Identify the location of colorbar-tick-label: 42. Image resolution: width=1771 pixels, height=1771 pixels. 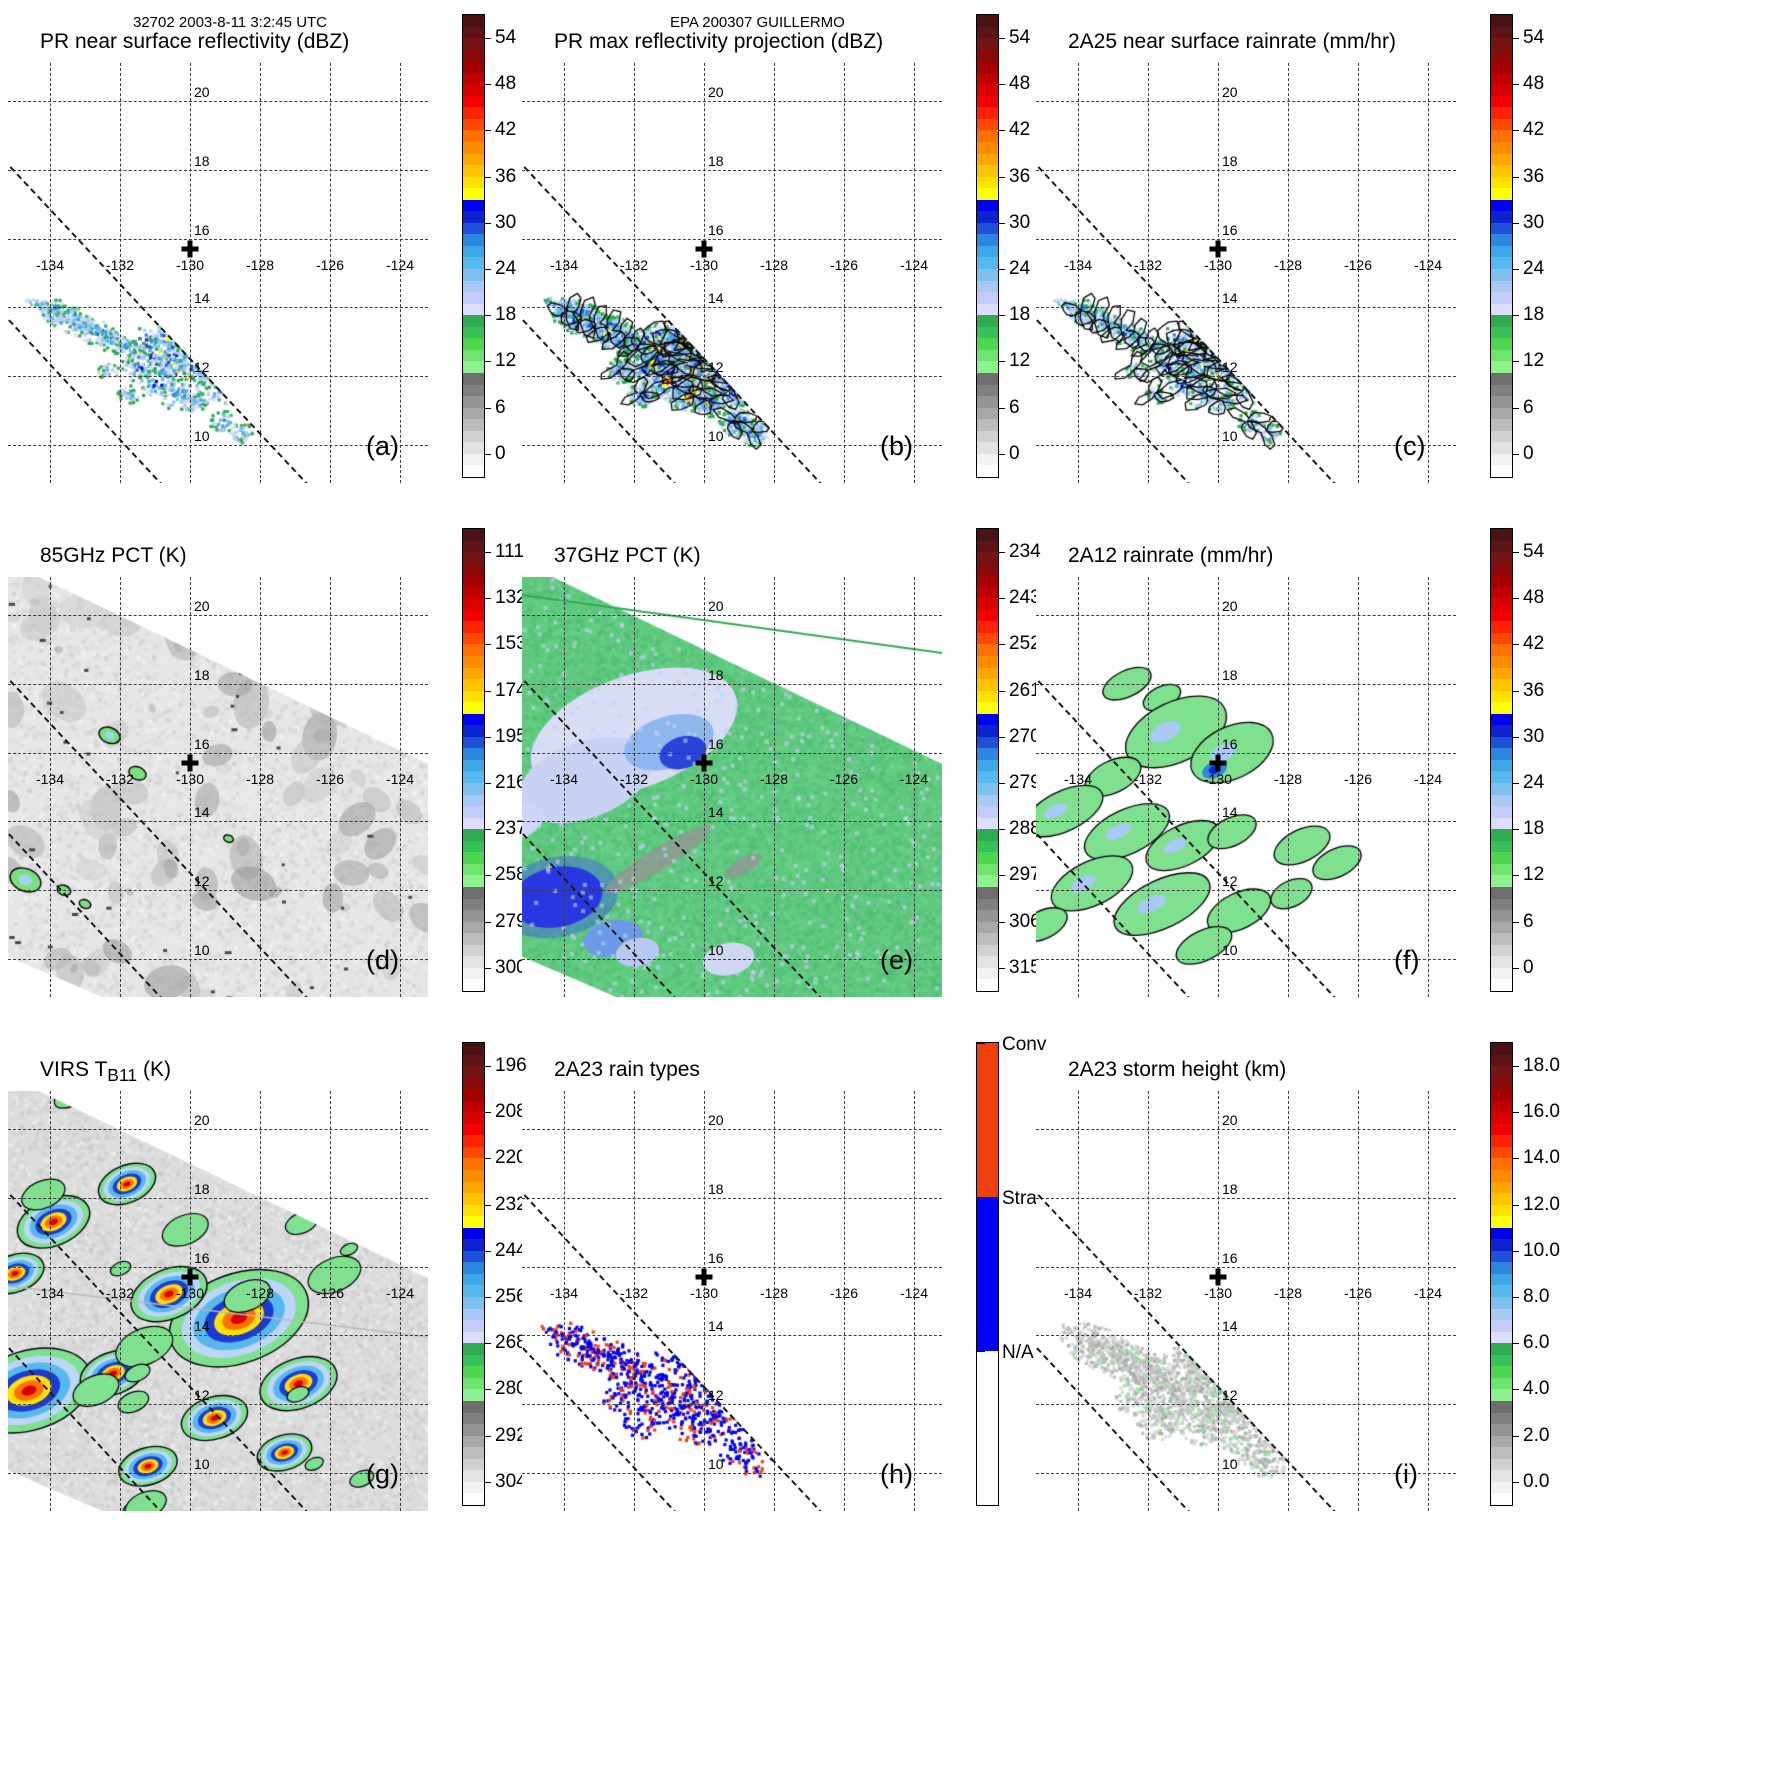
(1534, 130).